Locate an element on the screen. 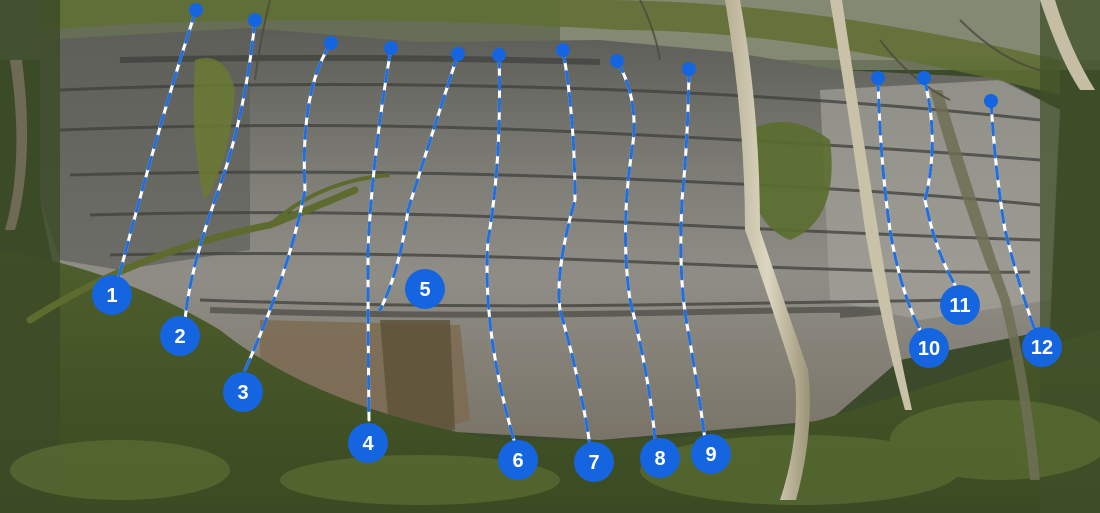  route-marker-10: 10 is located at coordinates (929, 348).